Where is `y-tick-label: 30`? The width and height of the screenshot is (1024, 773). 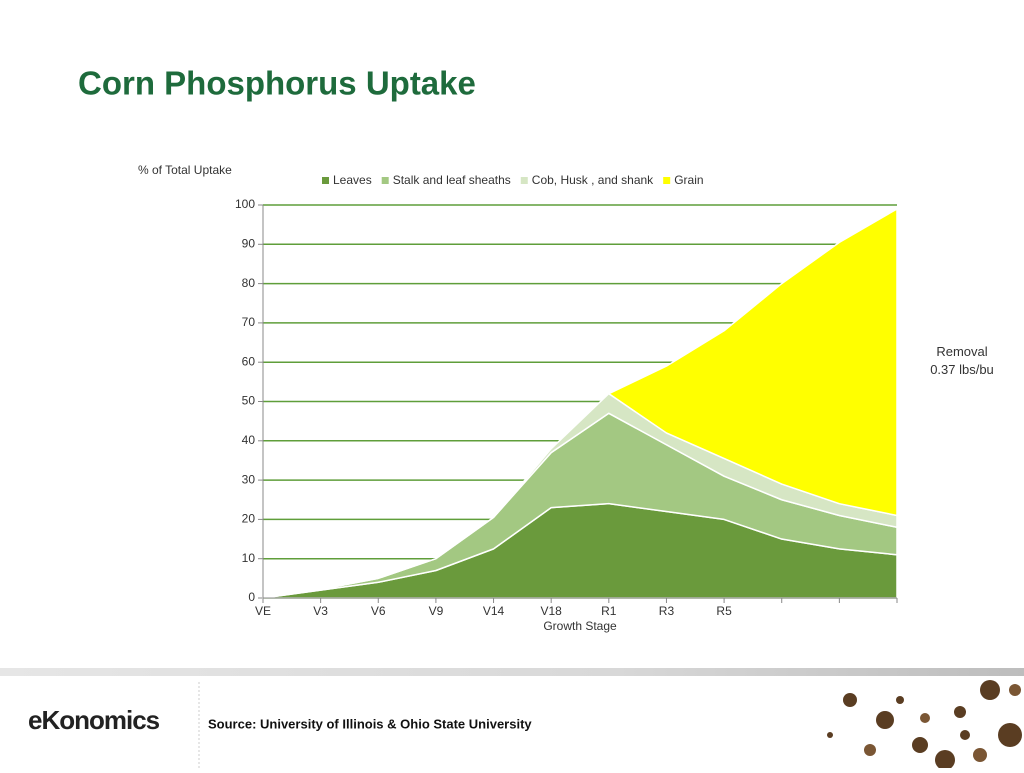 y-tick-label: 30 is located at coordinates (249, 479).